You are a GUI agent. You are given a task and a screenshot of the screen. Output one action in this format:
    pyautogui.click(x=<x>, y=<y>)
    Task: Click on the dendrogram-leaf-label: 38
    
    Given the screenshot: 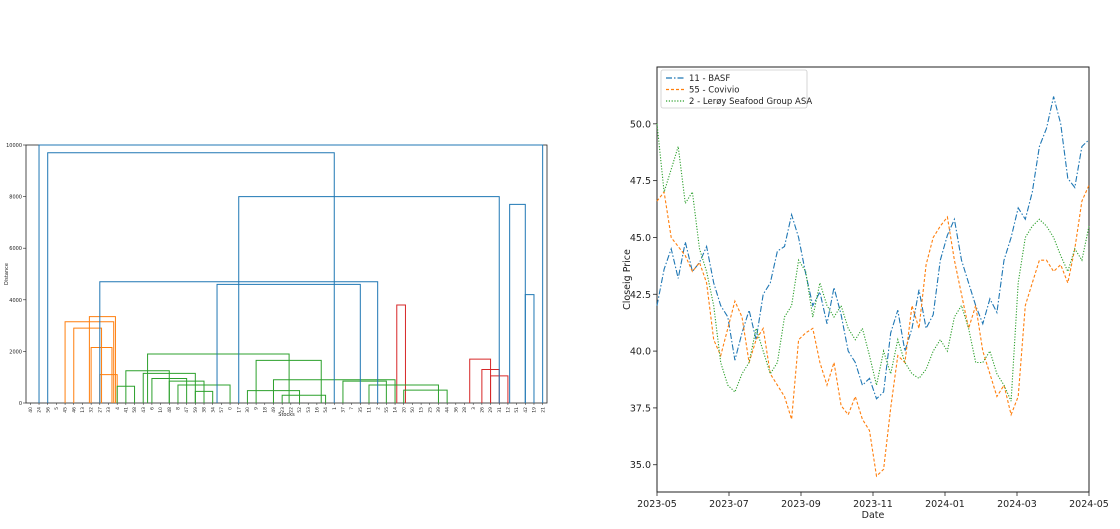 What is the action you would take?
    pyautogui.click(x=205, y=410)
    